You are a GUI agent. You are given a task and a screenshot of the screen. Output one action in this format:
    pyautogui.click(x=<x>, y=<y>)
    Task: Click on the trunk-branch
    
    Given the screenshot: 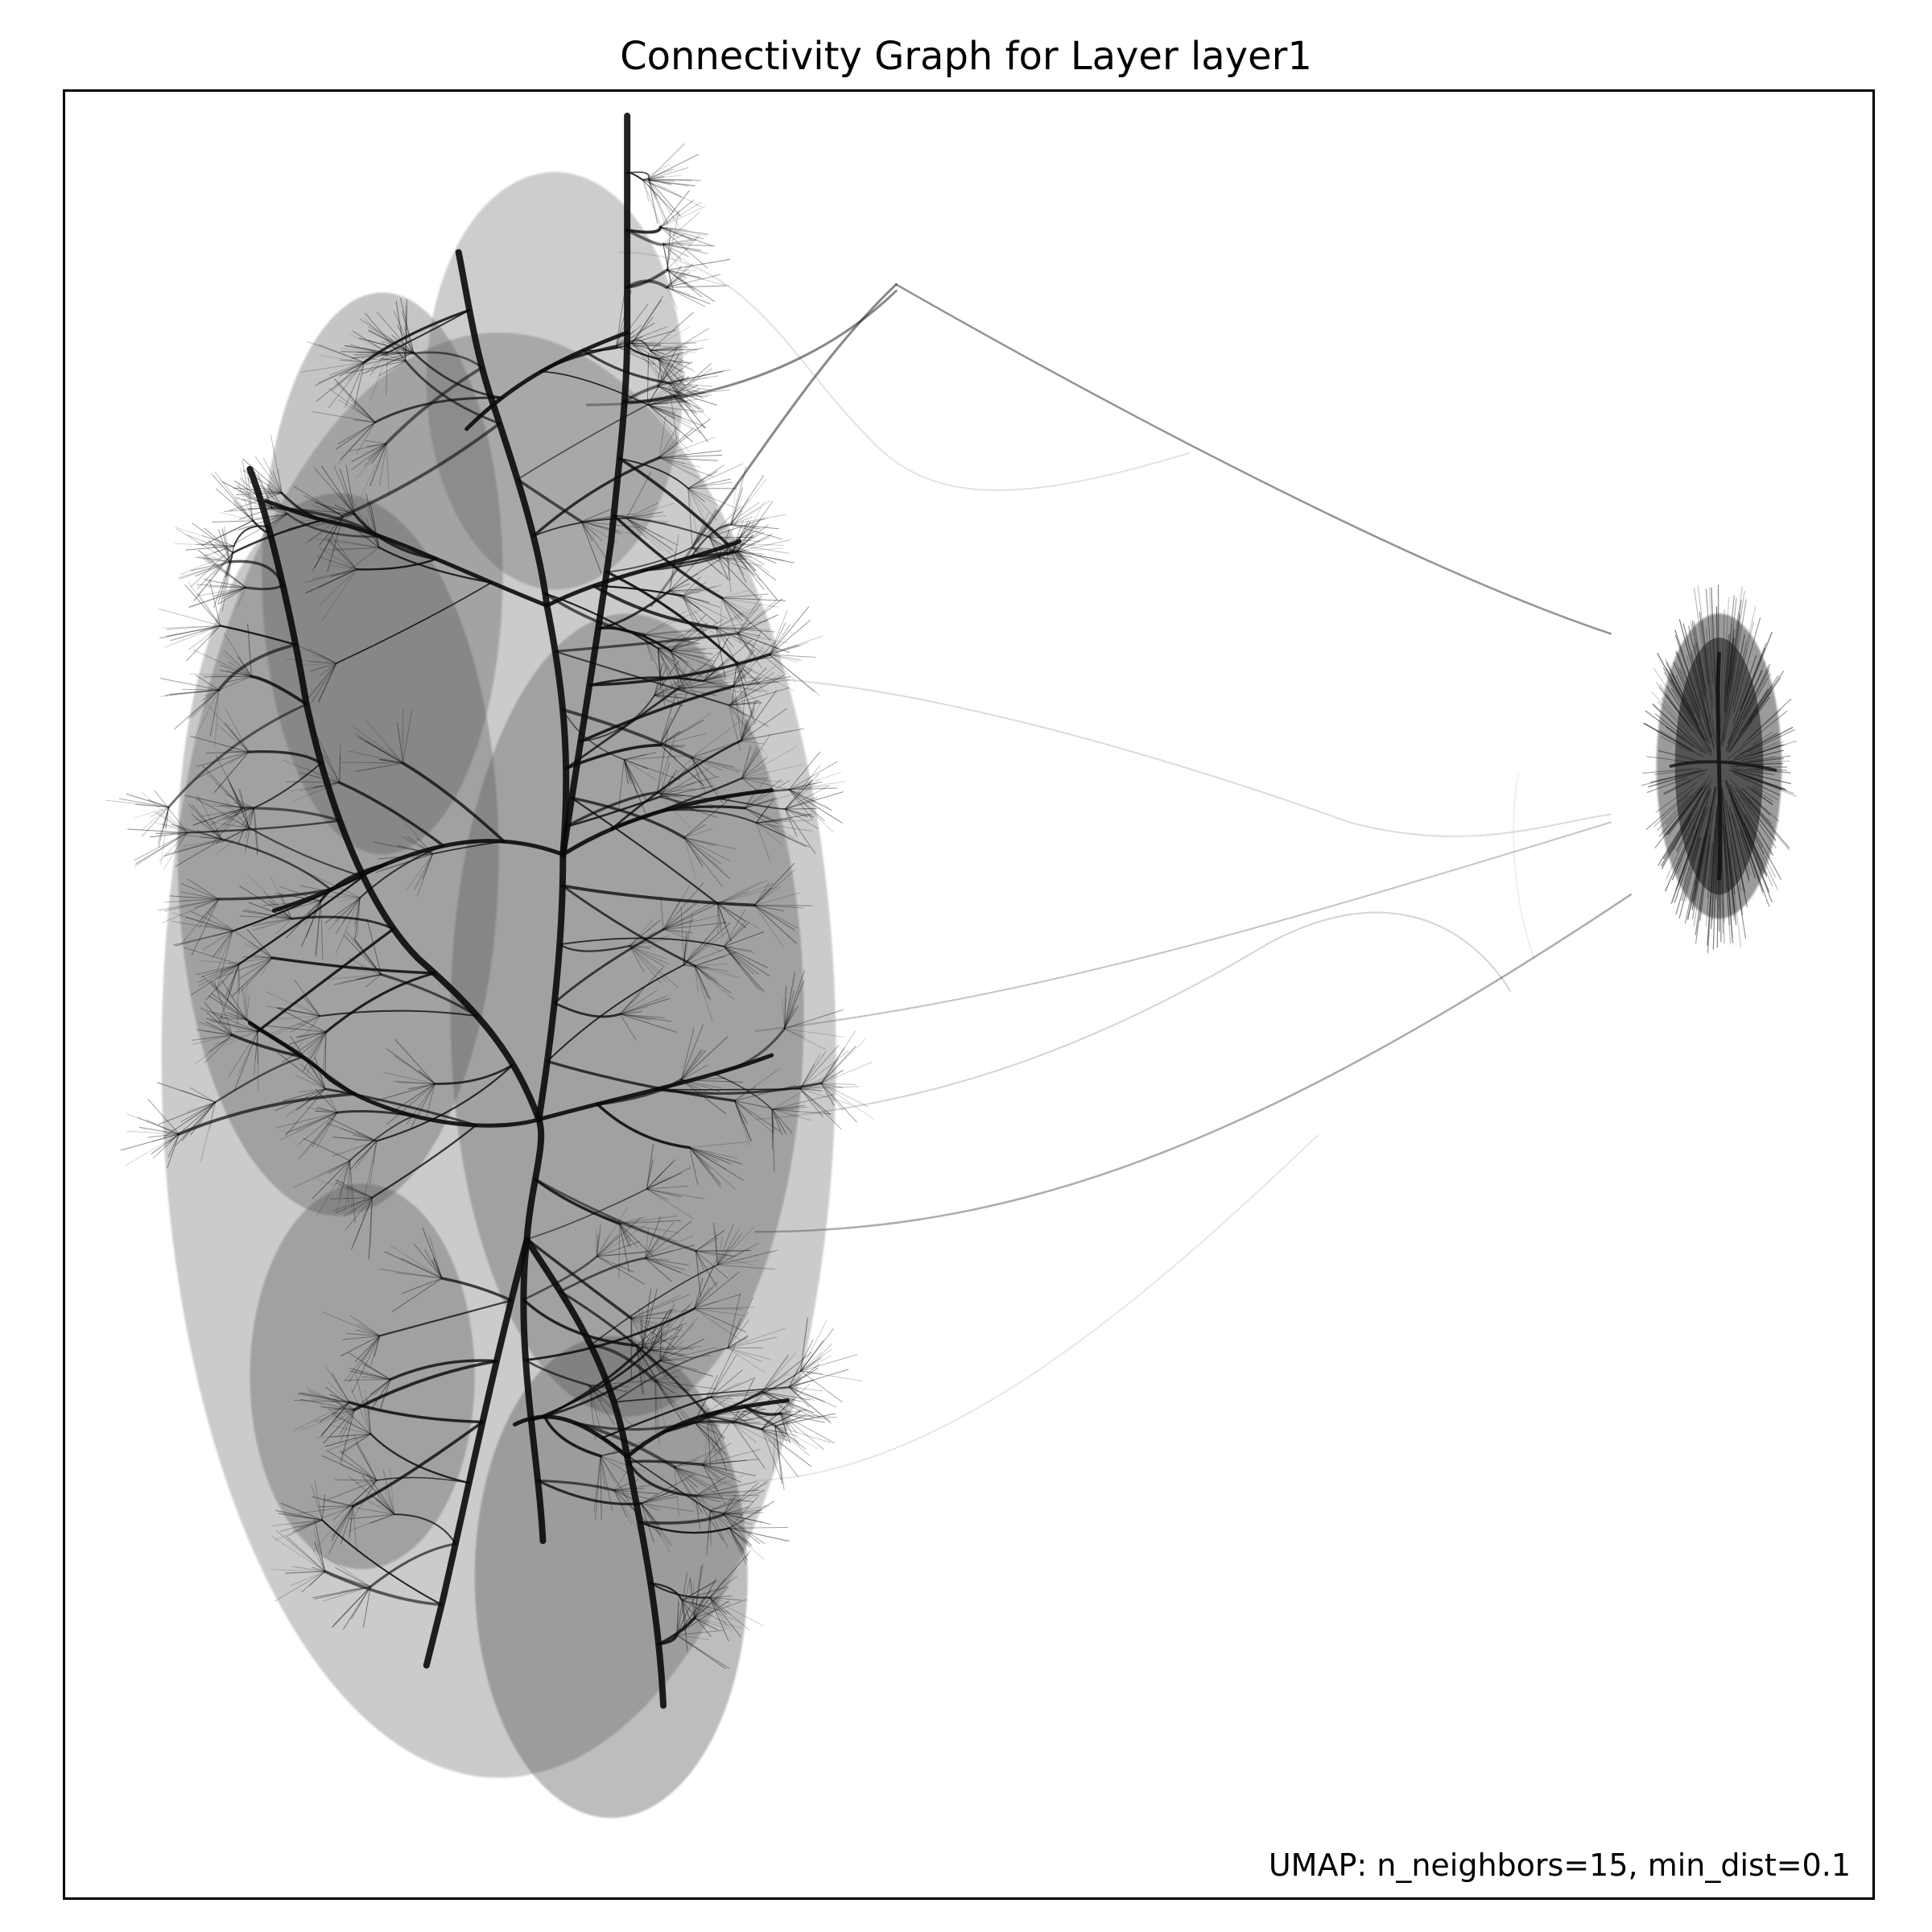 What is the action you would take?
    pyautogui.click(x=476, y=1452)
    